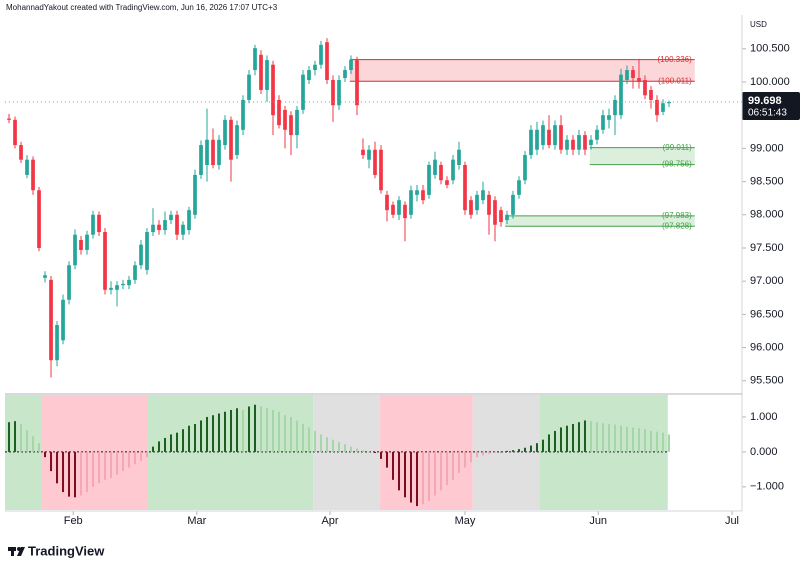 Image resolution: width=800 pixels, height=569 pixels. What do you see at coordinates (764, 452) in the screenshot?
I see `y-tick-label: 0.000` at bounding box center [764, 452].